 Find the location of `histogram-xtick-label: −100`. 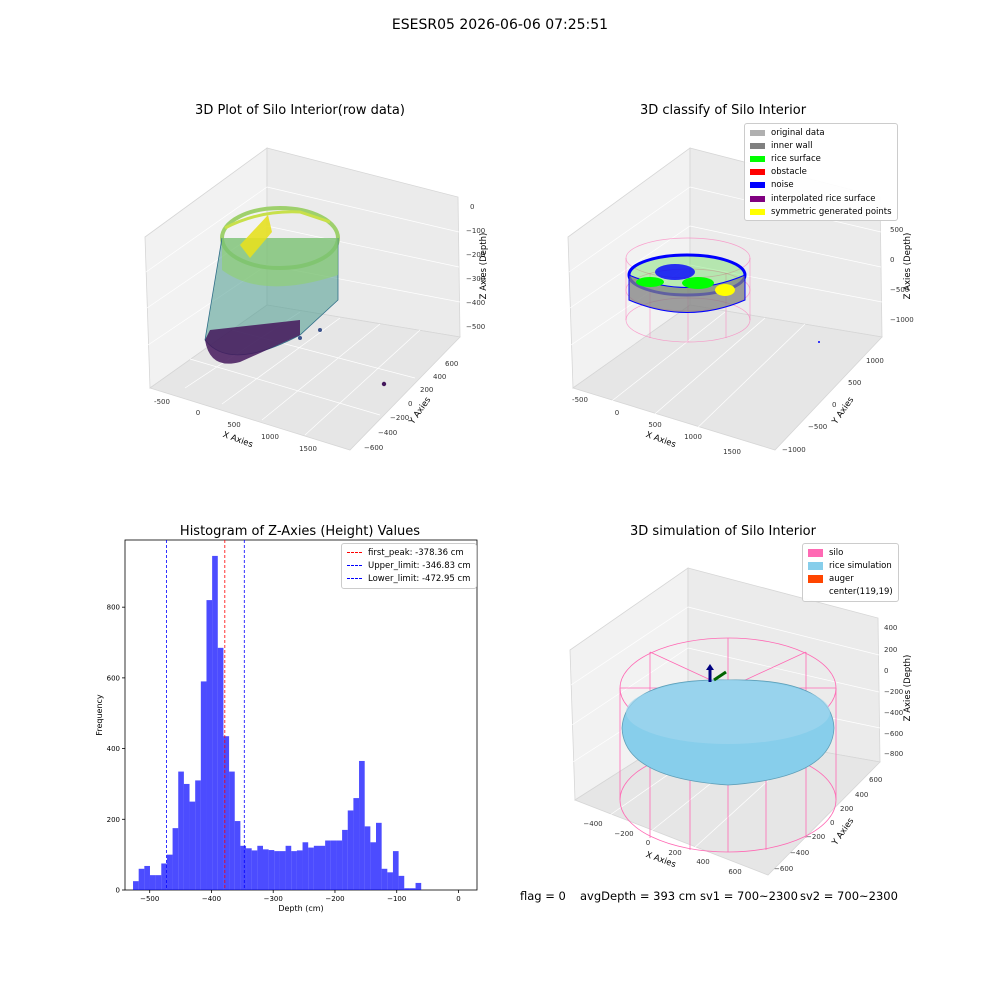

histogram-xtick-label: −100 is located at coordinates (396, 899).